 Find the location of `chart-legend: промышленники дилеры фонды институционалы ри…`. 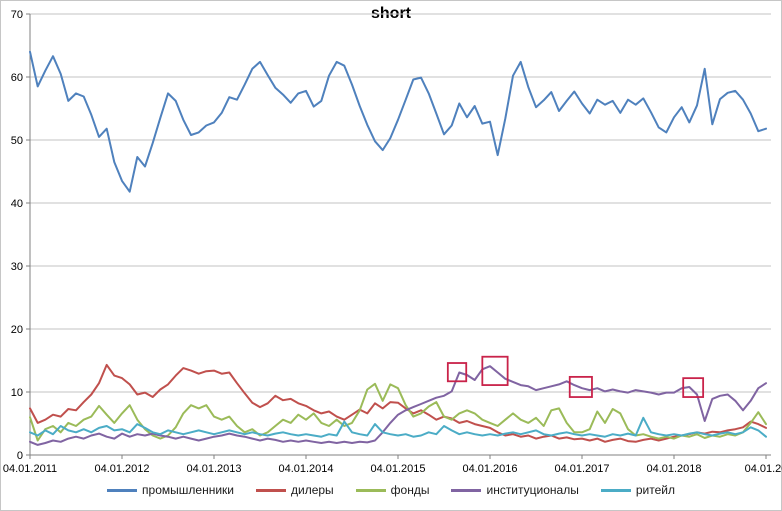

chart-legend: промышленники дилеры фонды институционалы ри… is located at coordinates (391, 490).